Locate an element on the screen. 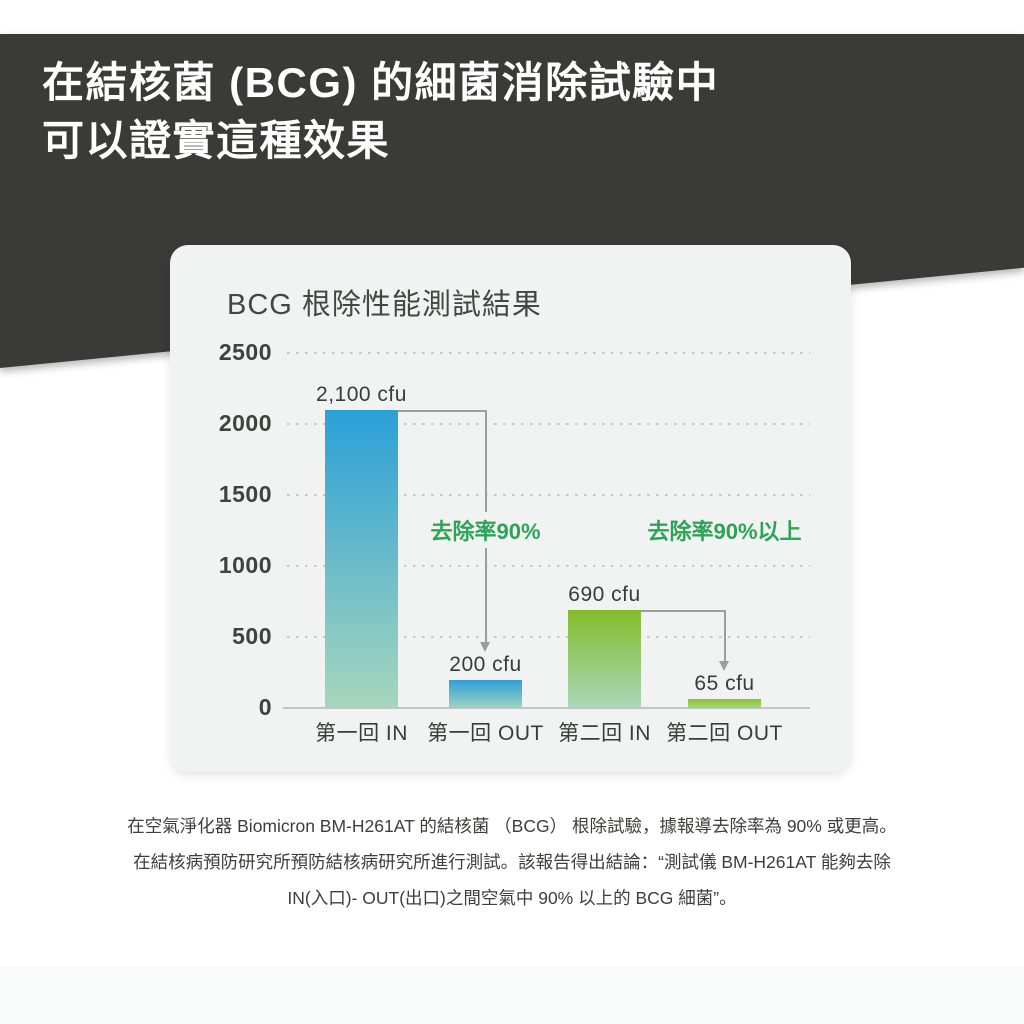 The image size is (1024, 1024). y-axis-tick-label: 500 is located at coordinates (252, 636).